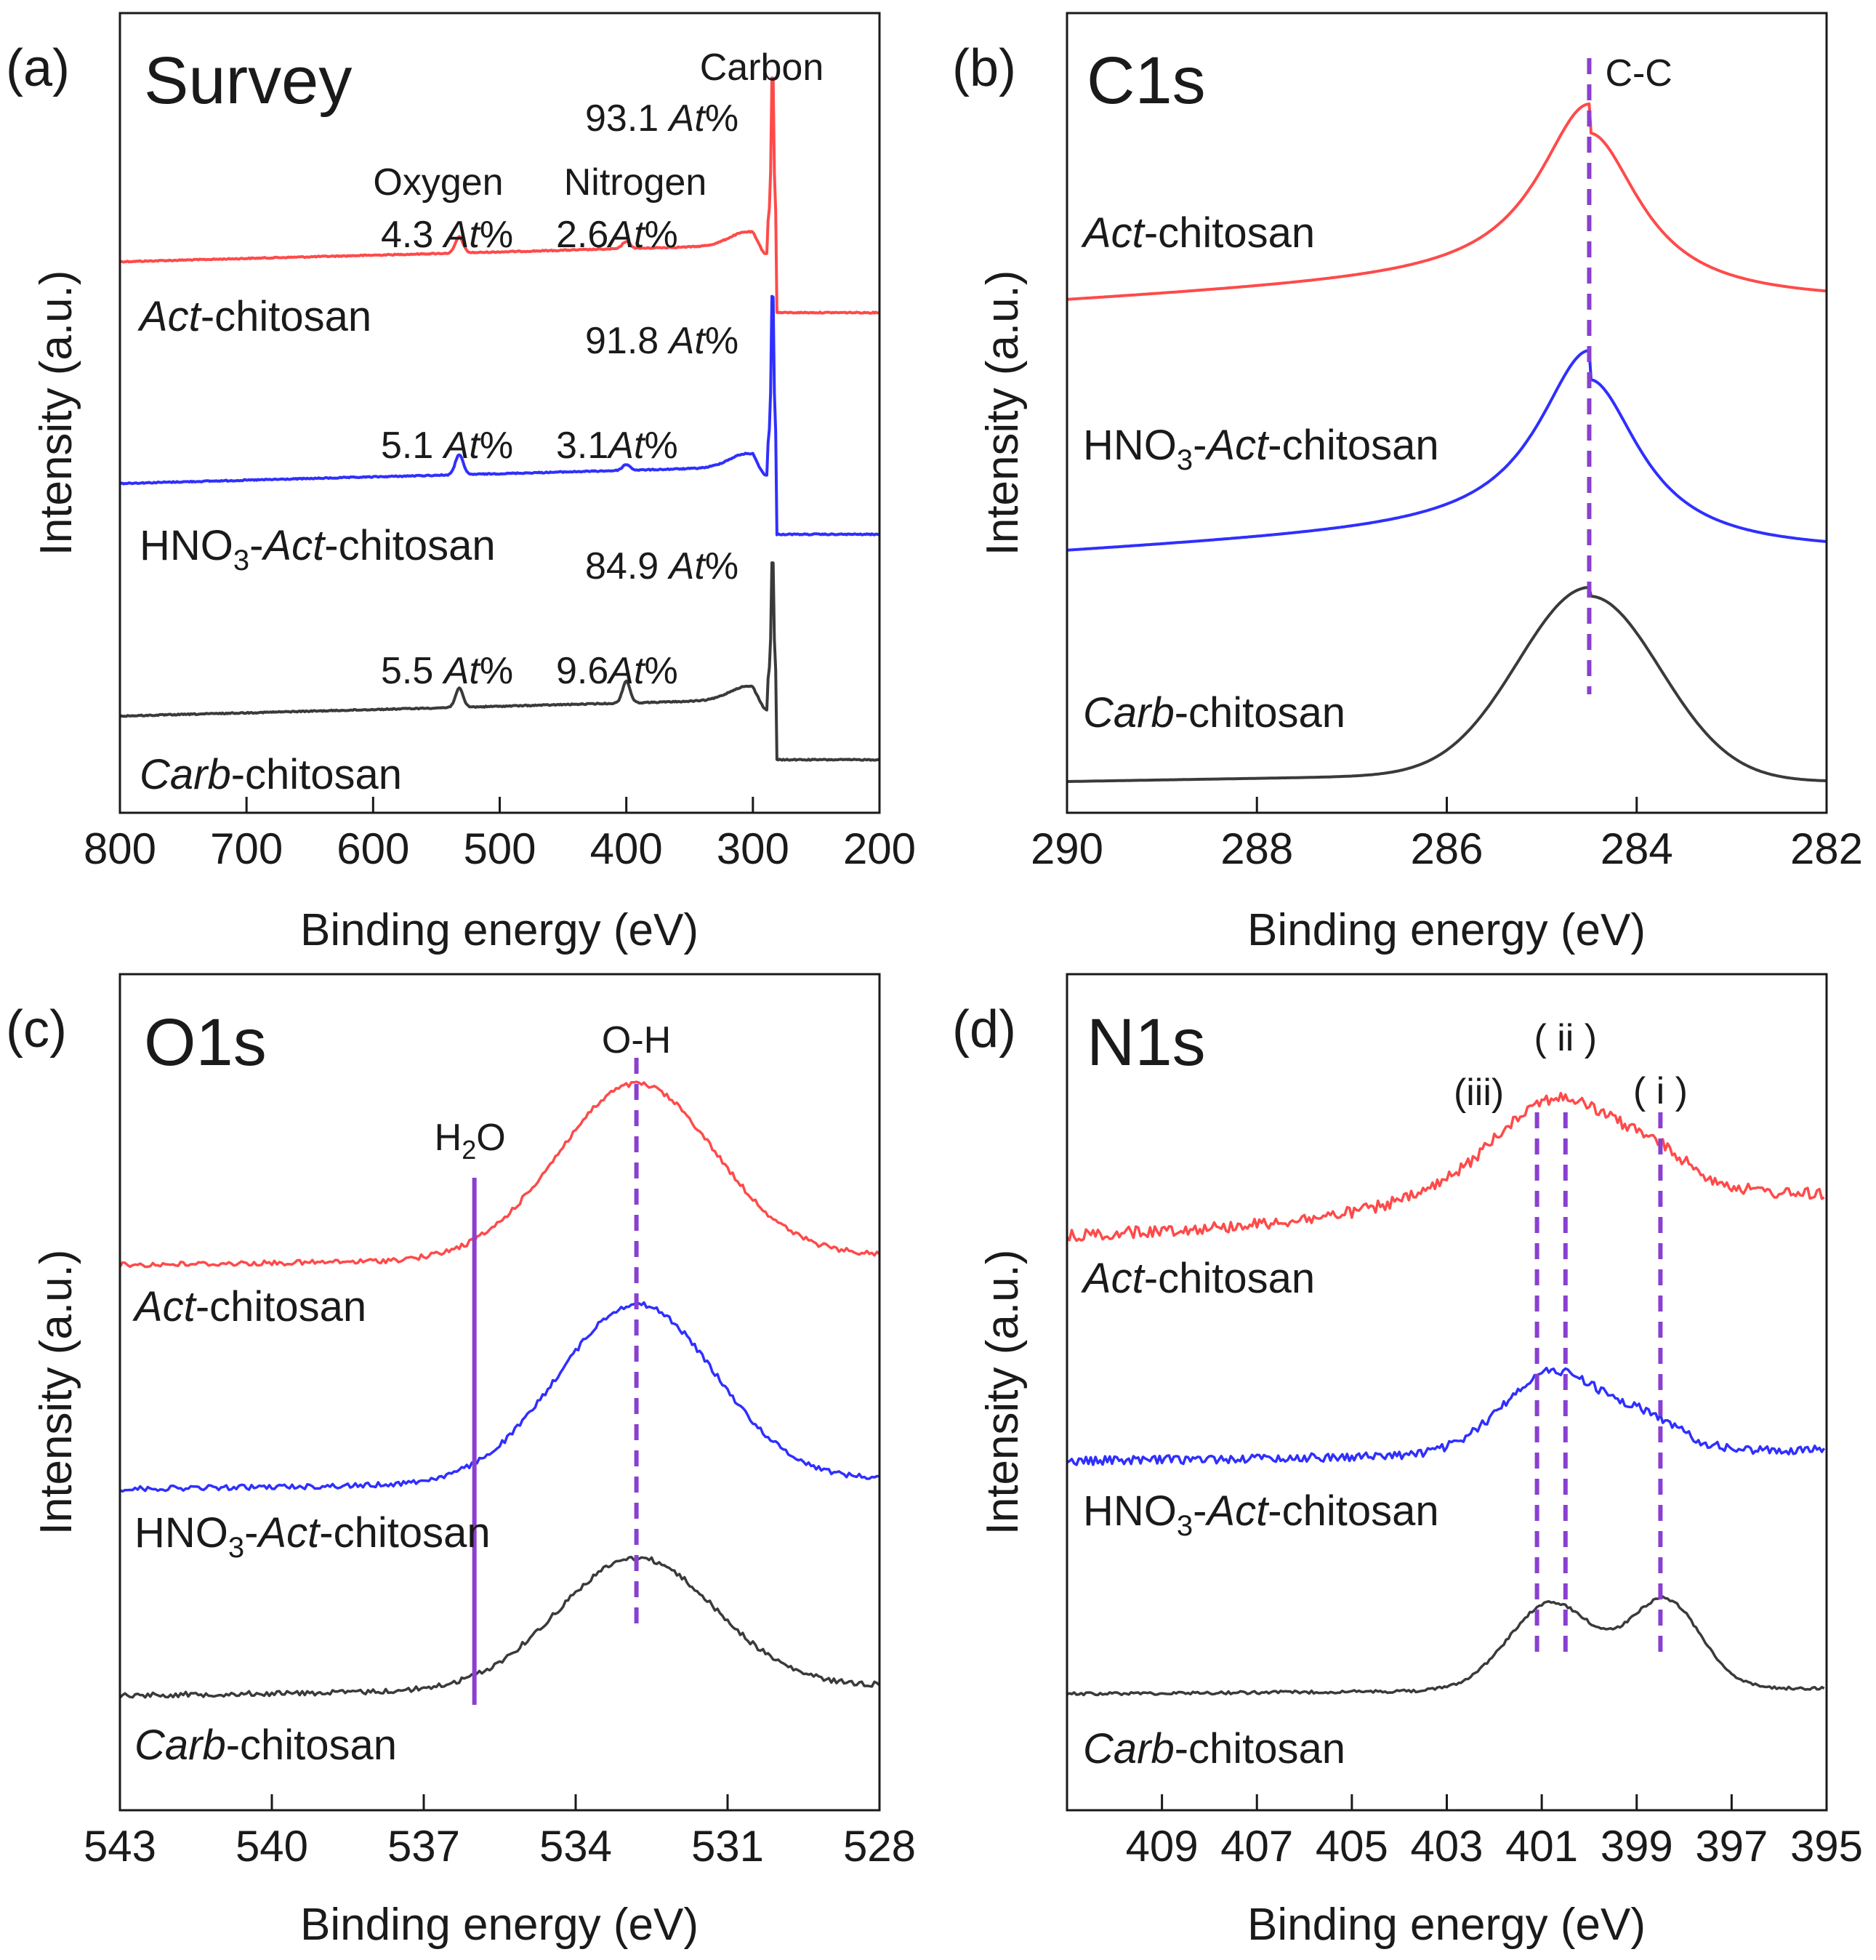 This screenshot has height=1960, width=1876. I want to click on panel-d-xtick-label-403: 403, so click(1446, 1847).